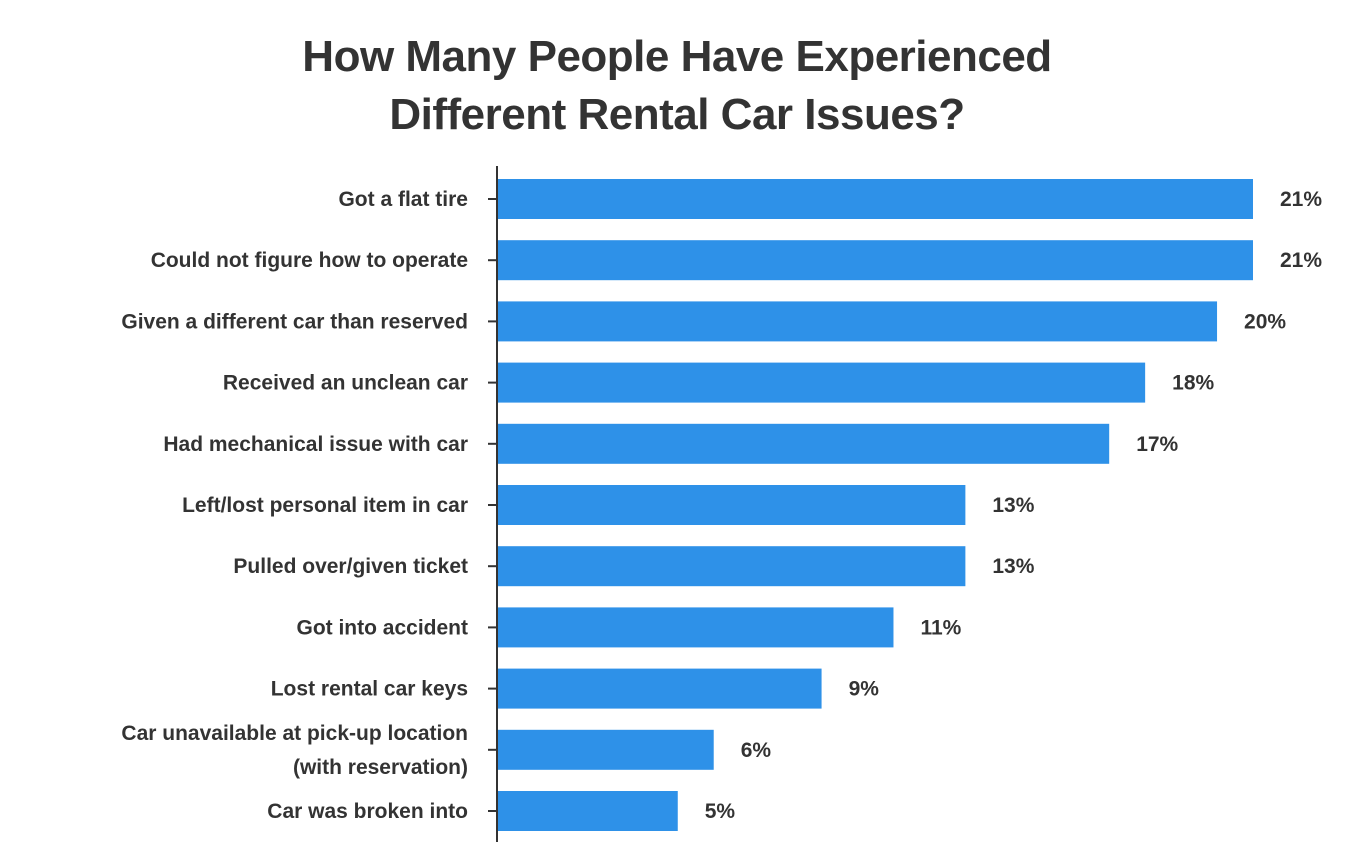 This screenshot has width=1354, height=854. I want to click on category-label-9-line-1: (with reservation), so click(380, 767).